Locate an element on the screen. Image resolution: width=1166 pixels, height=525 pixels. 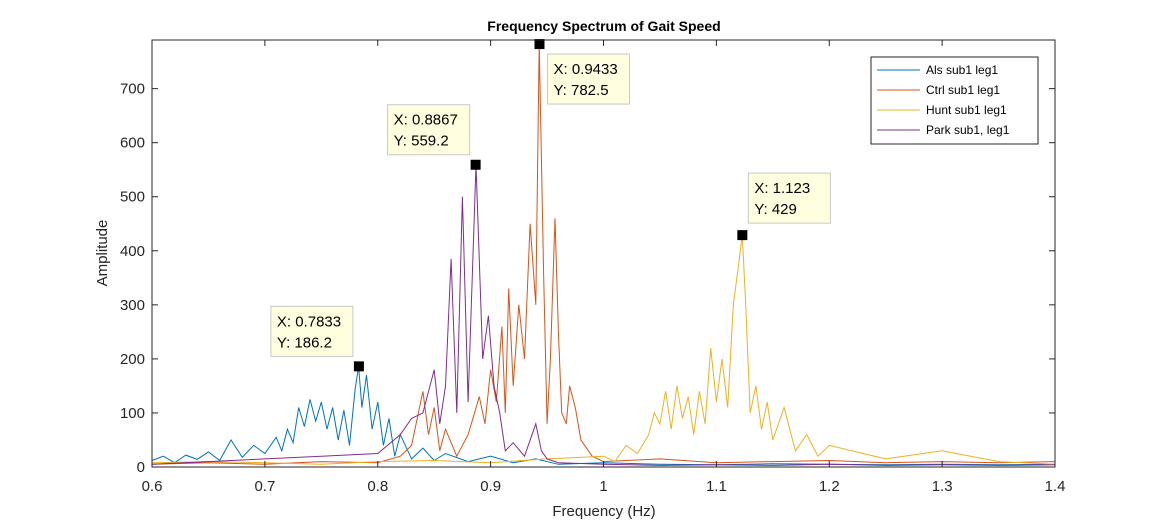
x-tick-label: 0.9 is located at coordinates (490, 486).